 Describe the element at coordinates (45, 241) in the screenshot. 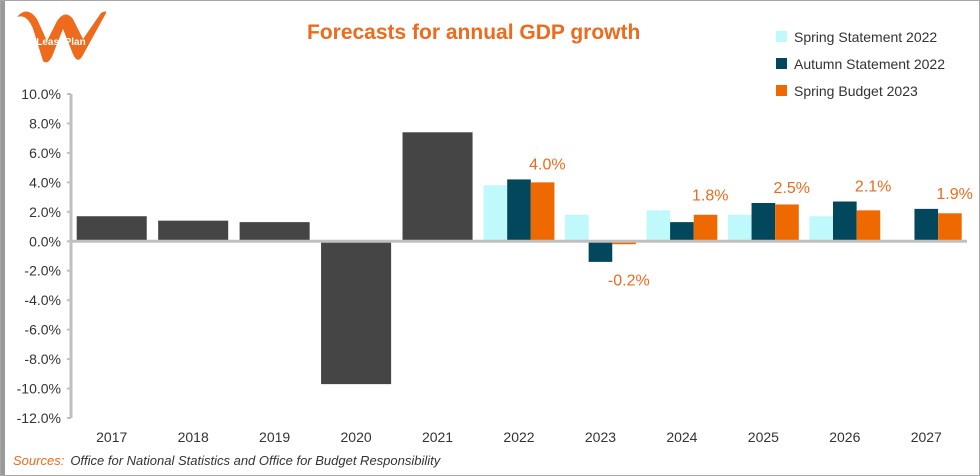

I see `y-tick-label: 0.0%` at that location.